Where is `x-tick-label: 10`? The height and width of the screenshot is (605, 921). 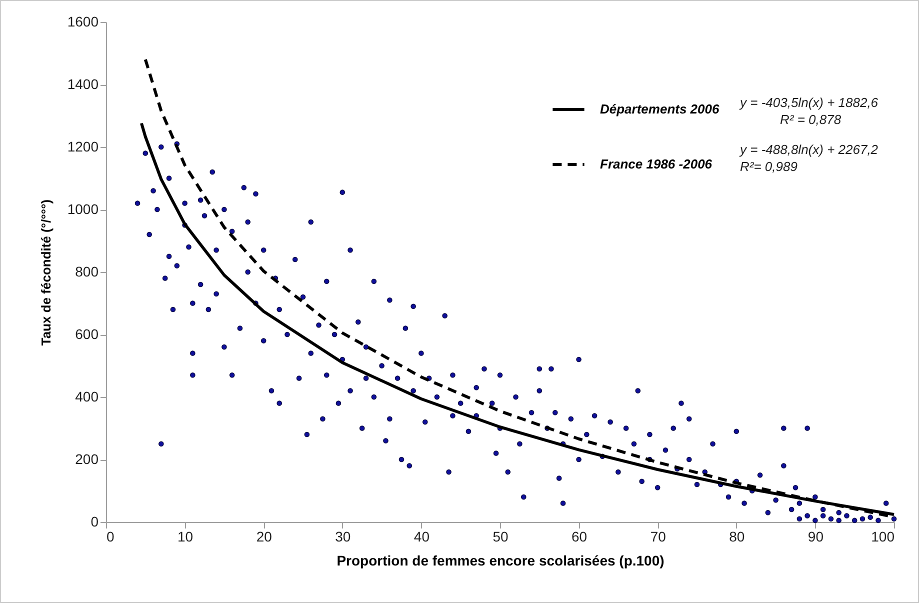 x-tick-label: 10 is located at coordinates (186, 536).